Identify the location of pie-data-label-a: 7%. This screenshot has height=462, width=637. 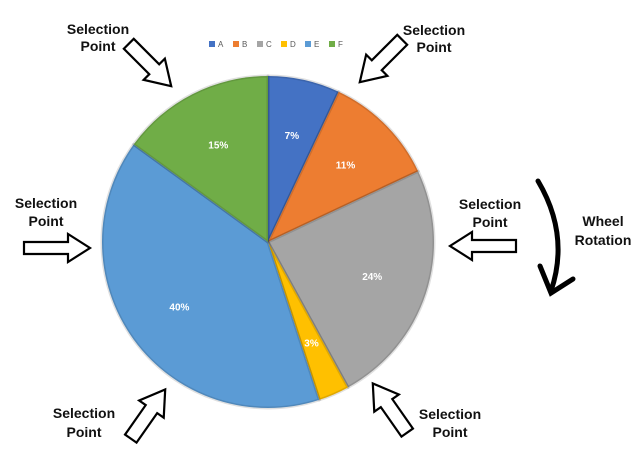
(292, 136).